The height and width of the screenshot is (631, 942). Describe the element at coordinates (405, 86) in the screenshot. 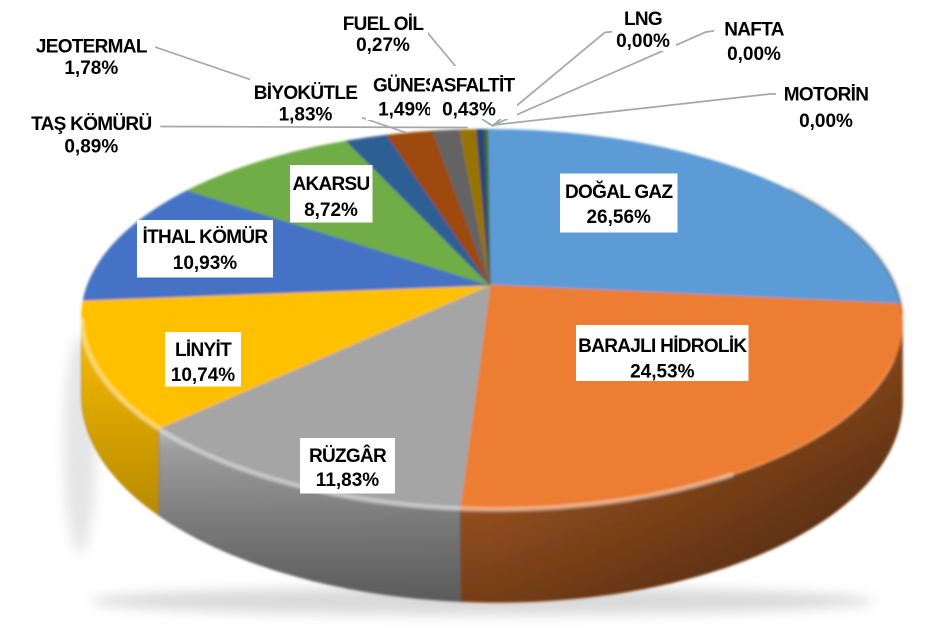

I see `svg-text: GÜNEŞ` at that location.